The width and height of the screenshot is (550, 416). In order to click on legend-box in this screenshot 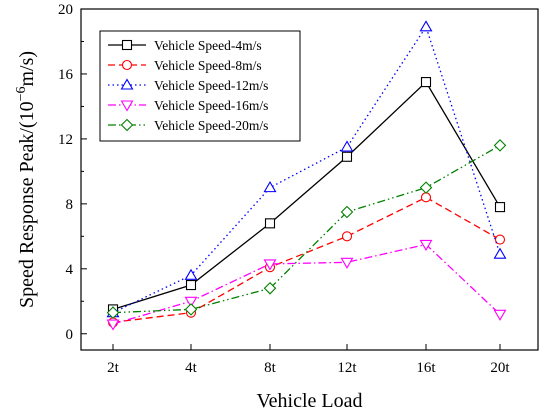, I will do `click(200, 86)`.